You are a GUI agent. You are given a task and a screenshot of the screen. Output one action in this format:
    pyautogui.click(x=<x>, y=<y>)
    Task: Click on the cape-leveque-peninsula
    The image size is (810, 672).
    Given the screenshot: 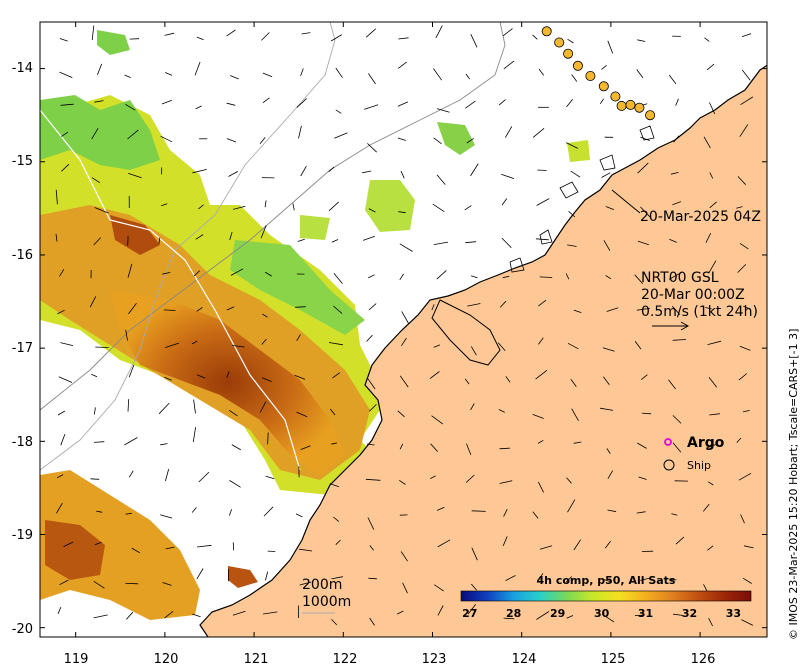 What is the action you would take?
    pyautogui.click(x=466, y=332)
    